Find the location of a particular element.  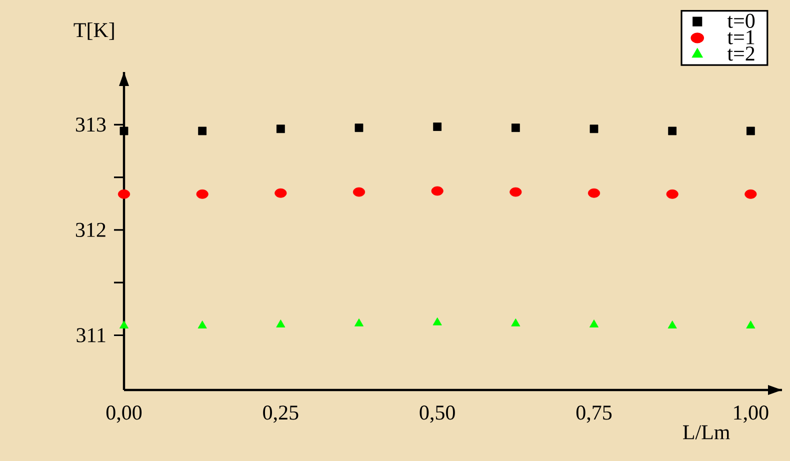

x-tick-label: 0,75 is located at coordinates (594, 414).